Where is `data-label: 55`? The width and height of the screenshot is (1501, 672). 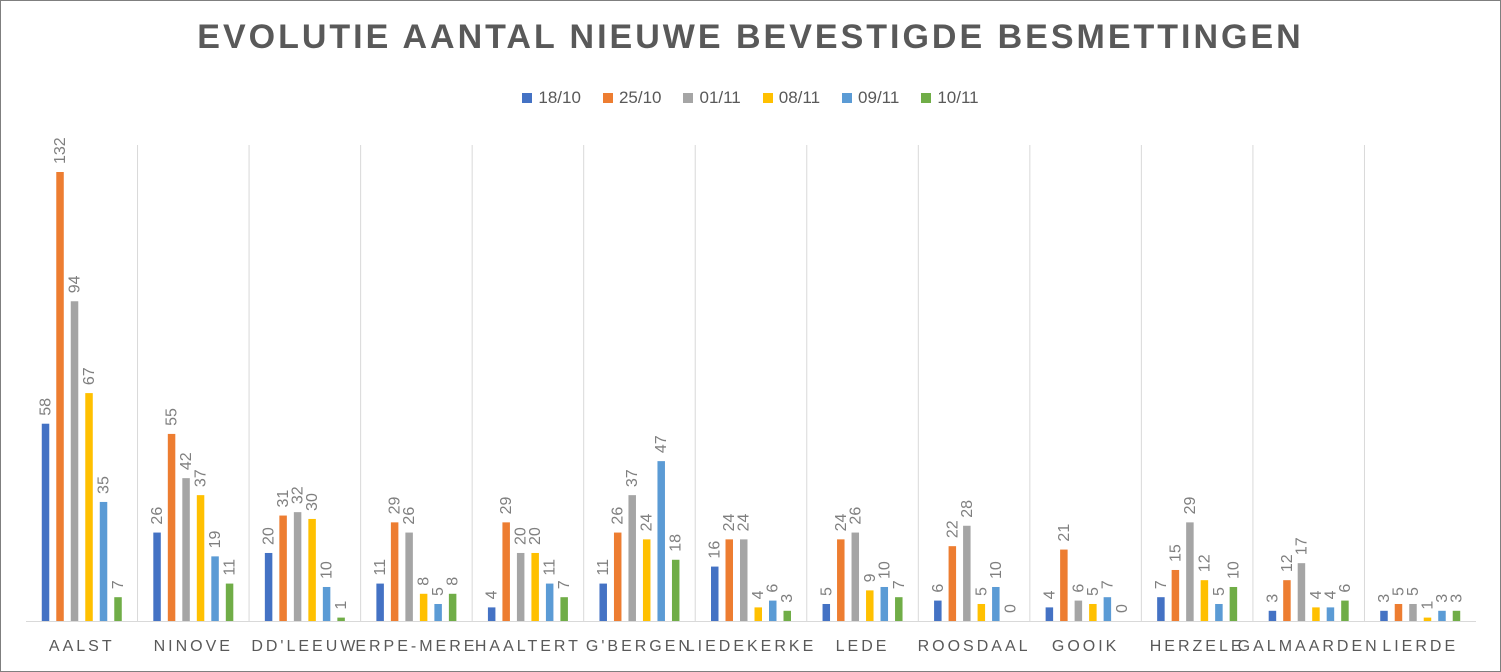 data-label: 55 is located at coordinates (172, 417).